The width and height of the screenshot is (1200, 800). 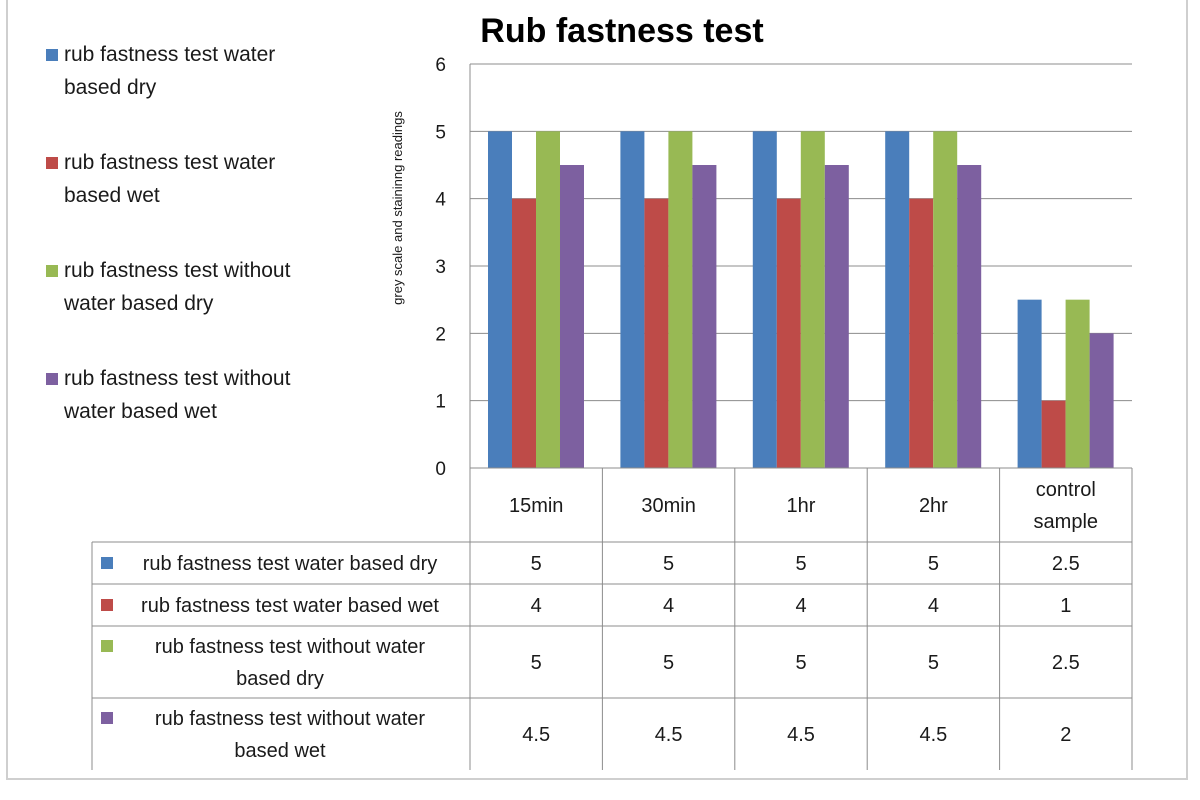 What do you see at coordinates (597, 779) in the screenshot?
I see `image-frame-bottom` at bounding box center [597, 779].